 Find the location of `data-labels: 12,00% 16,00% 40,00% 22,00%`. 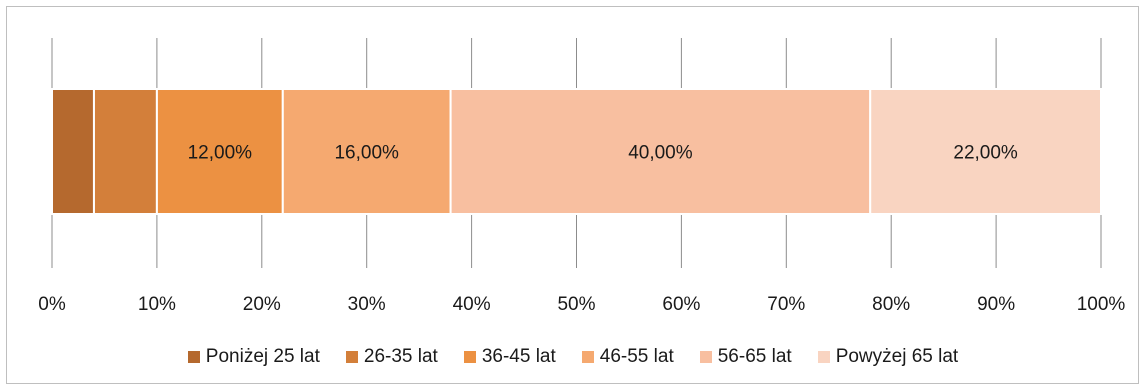

data-labels: 12,00% 16,00% 40,00% 22,00% is located at coordinates (603, 153).